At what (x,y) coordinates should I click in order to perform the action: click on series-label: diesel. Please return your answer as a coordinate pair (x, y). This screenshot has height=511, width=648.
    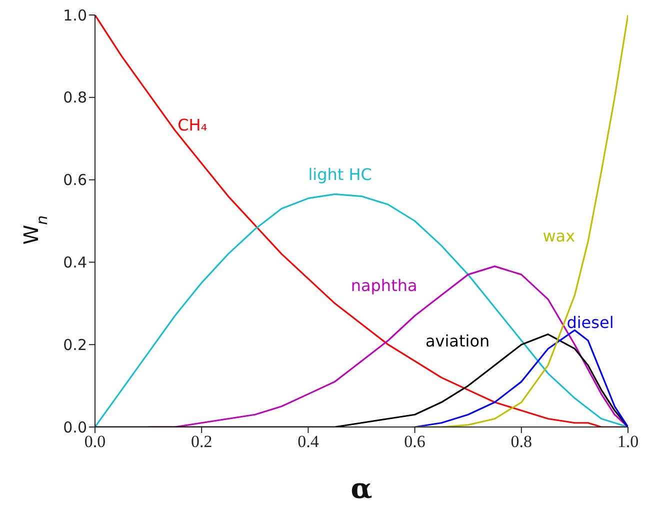
    Looking at the image, I should click on (590, 322).